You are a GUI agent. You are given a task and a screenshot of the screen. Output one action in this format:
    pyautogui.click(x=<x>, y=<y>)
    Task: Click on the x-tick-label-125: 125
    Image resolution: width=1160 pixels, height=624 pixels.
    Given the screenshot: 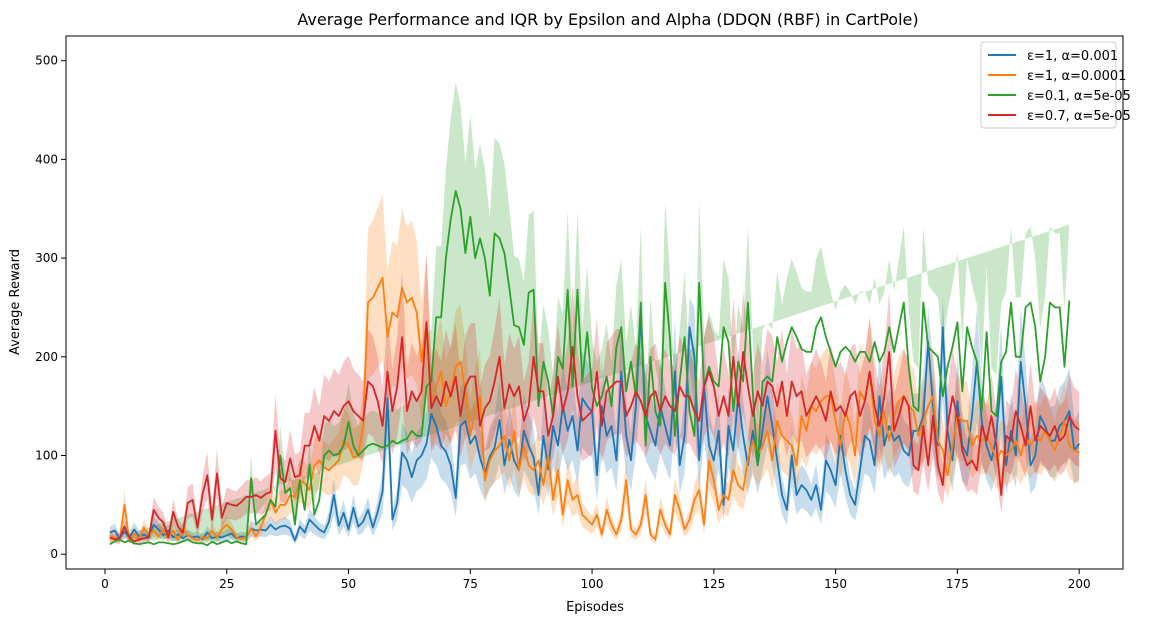 What is the action you would take?
    pyautogui.click(x=713, y=584)
    